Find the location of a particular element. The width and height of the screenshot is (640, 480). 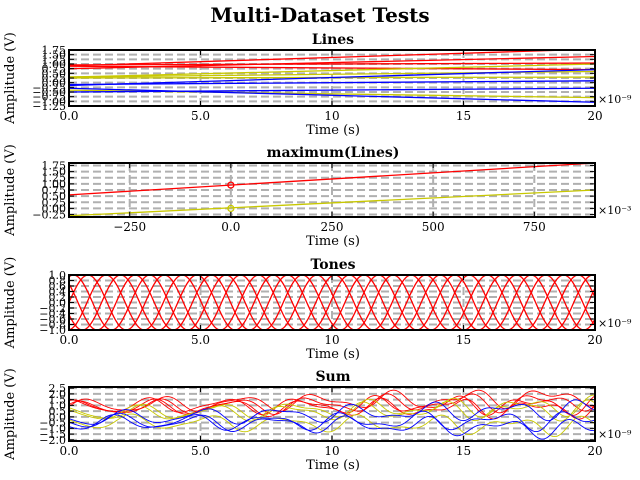

y-tick-label: 2.5 is located at coordinates (58, 388).